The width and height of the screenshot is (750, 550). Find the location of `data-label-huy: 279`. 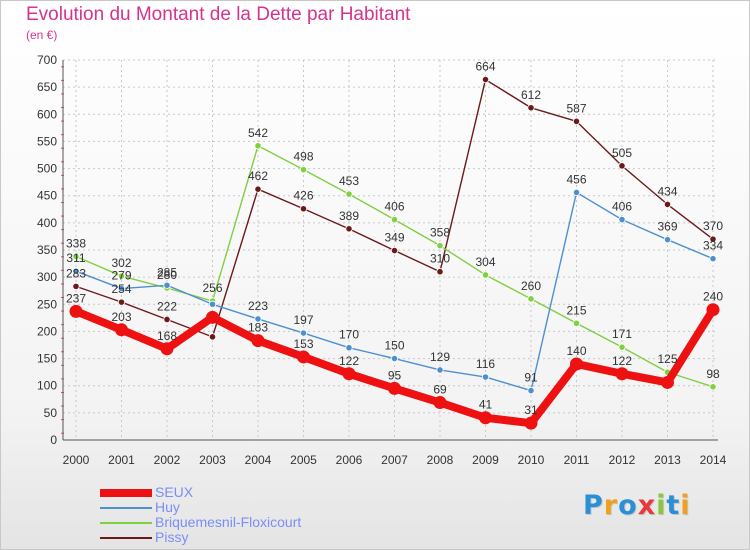

data-label-huy: 279 is located at coordinates (121, 276).